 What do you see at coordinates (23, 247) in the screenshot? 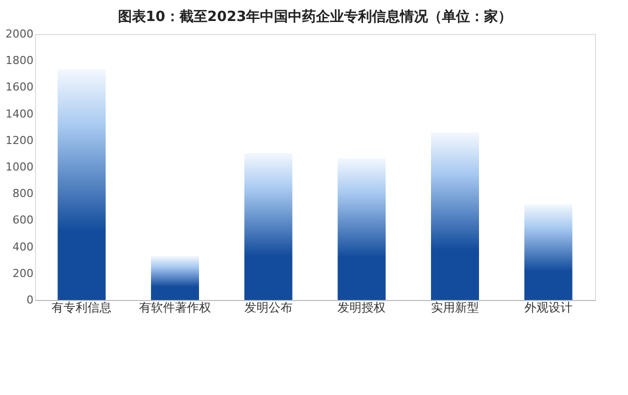
I see `y-tick-label: 400` at bounding box center [23, 247].